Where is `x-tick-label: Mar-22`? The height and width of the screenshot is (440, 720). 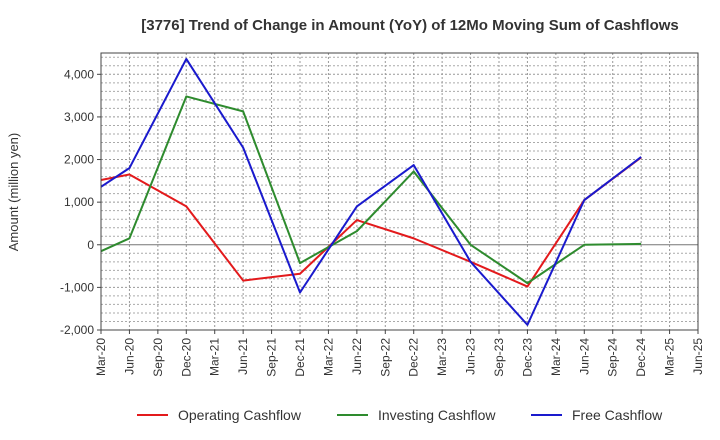 x-tick-label: Mar-22 is located at coordinates (328, 357).